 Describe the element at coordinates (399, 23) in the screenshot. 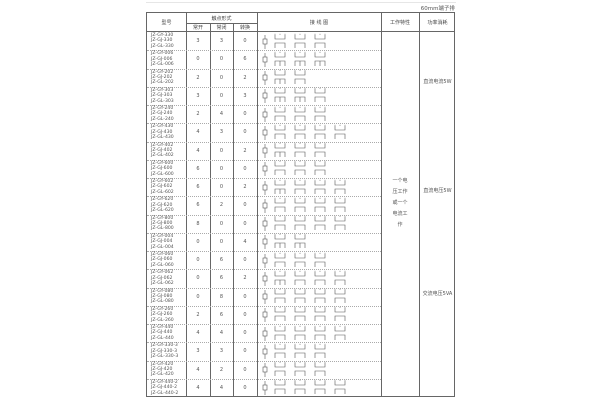

I see `header-work: 工作特性` at that location.